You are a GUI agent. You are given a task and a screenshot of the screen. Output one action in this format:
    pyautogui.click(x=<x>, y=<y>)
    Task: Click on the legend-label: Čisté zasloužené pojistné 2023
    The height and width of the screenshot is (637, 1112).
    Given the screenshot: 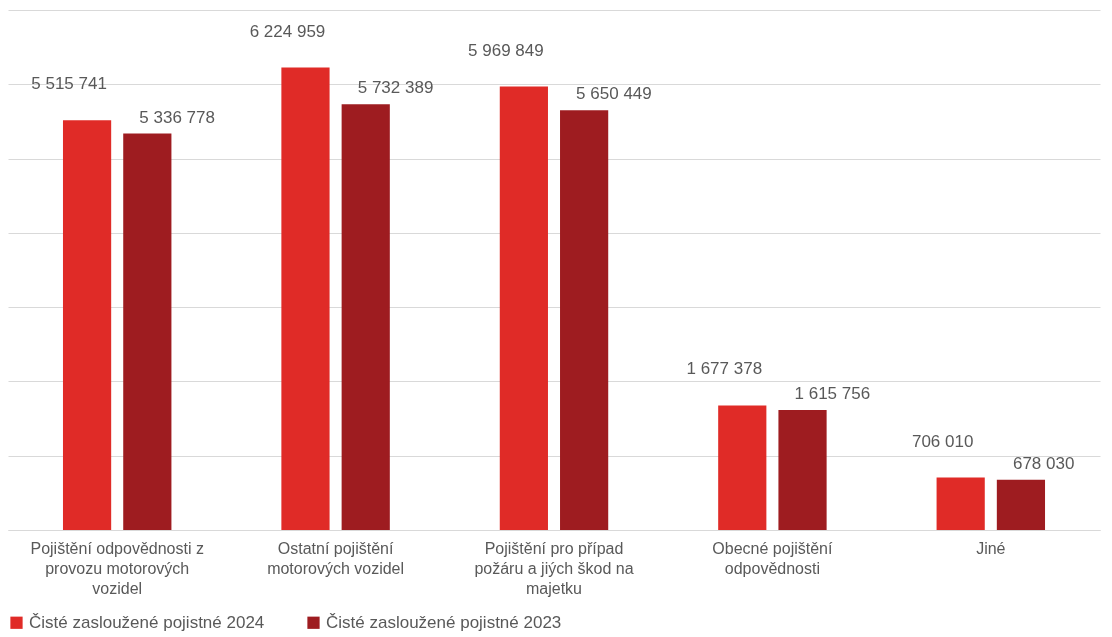 What is the action you would take?
    pyautogui.click(x=444, y=622)
    